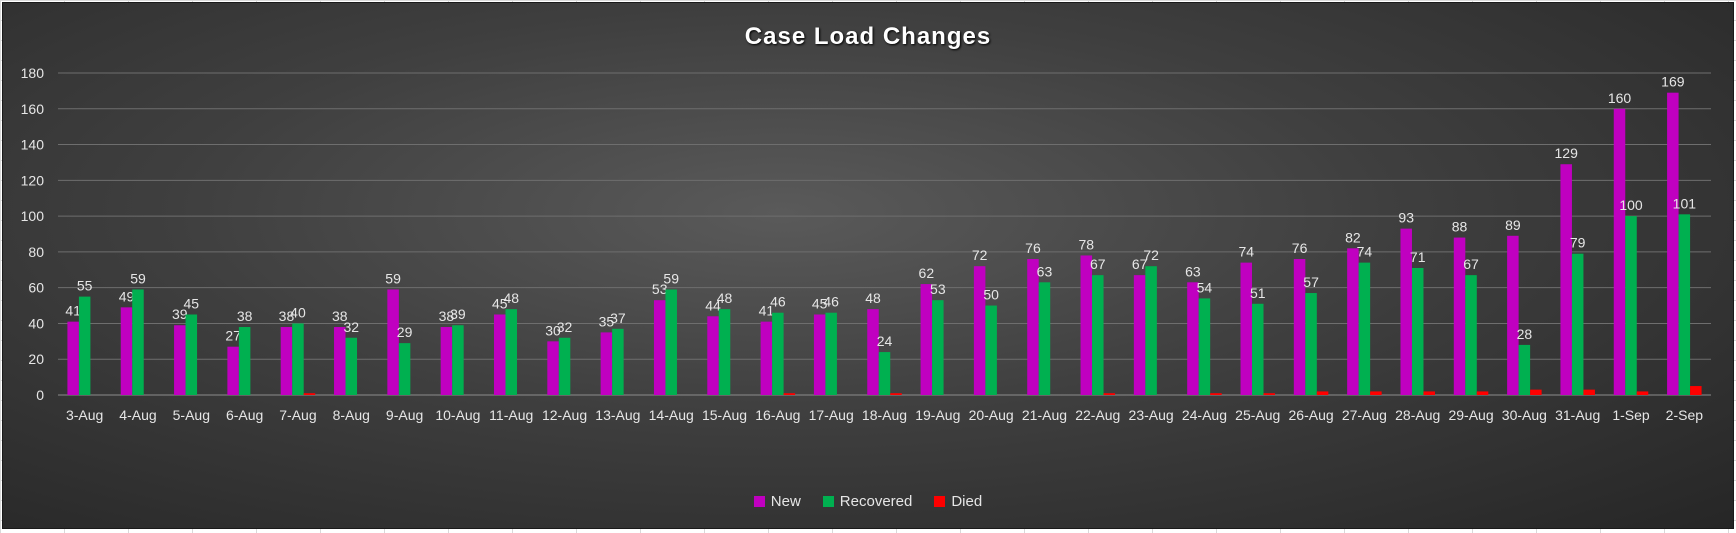 Image resolution: width=1736 pixels, height=533 pixels. I want to click on x-tick-label: 4-Aug, so click(137, 415).